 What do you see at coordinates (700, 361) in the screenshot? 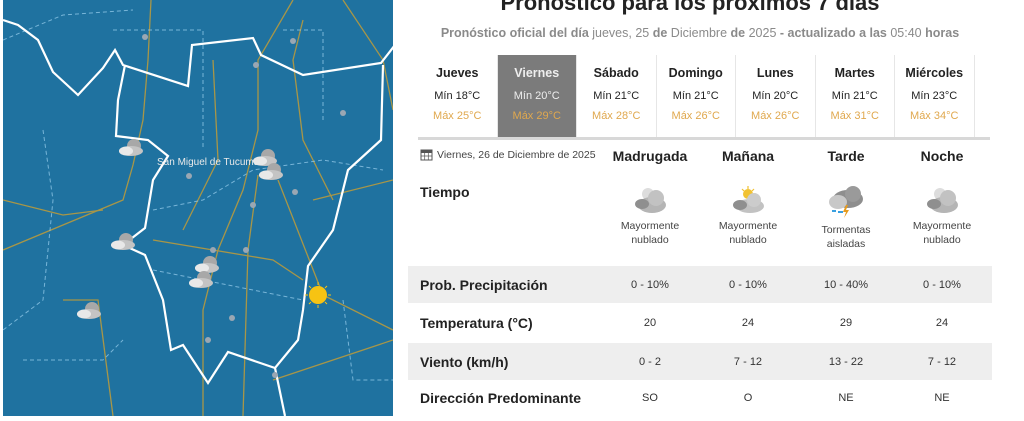
I see `row-wind: Viento (km/h) 0 - 2 7 - 12 13 - 22 7 - 12` at bounding box center [700, 361].